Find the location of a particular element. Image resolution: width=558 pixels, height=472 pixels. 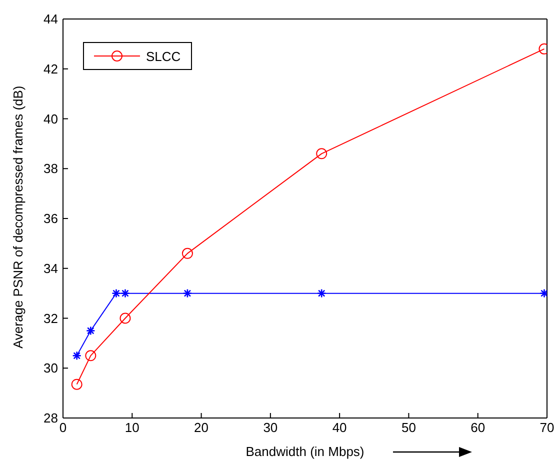

y-tick-label: 38 is located at coordinates (51, 168).